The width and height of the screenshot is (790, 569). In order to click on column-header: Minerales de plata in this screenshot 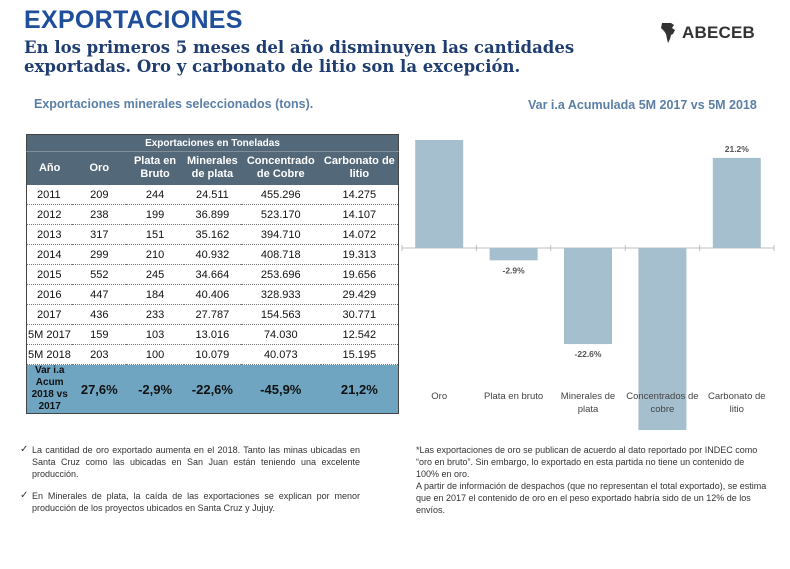, I will do `click(212, 168)`.